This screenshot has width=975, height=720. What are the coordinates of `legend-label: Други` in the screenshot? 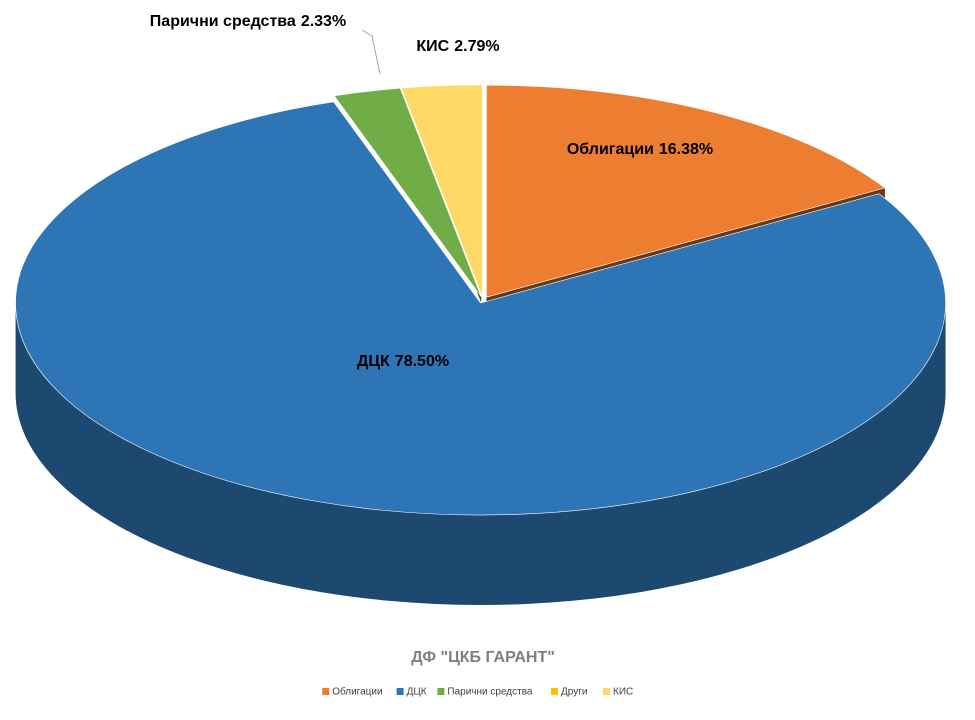 It's located at (574, 692).